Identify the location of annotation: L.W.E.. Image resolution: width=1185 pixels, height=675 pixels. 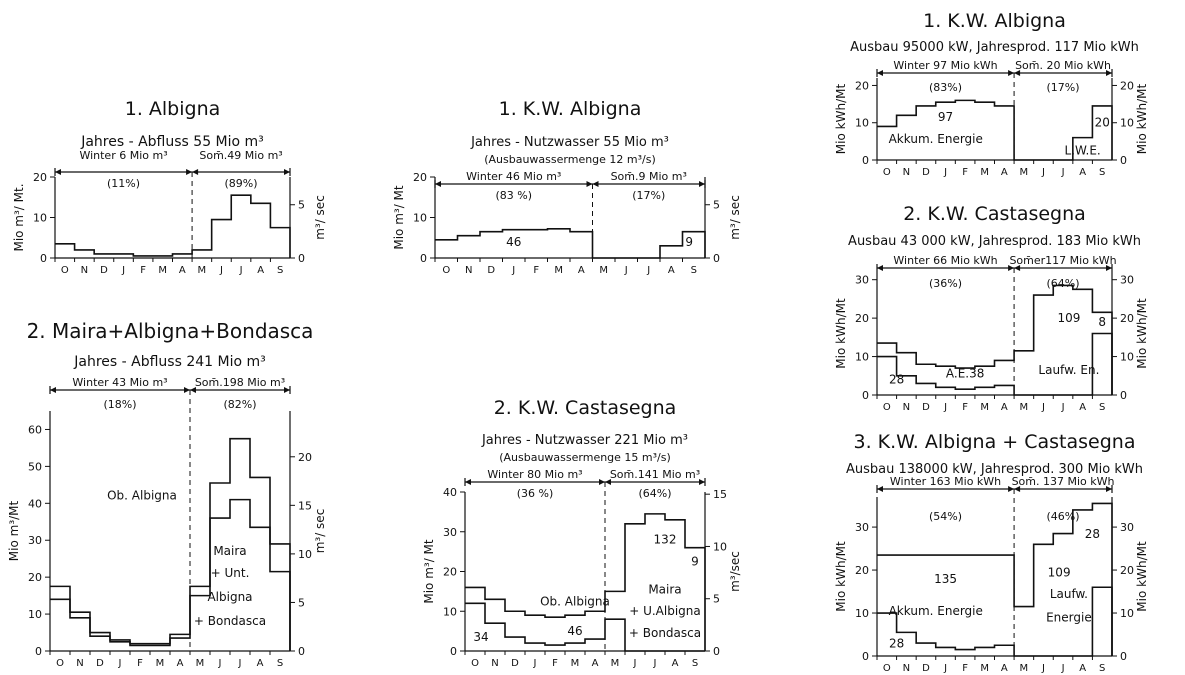
(1083, 150).